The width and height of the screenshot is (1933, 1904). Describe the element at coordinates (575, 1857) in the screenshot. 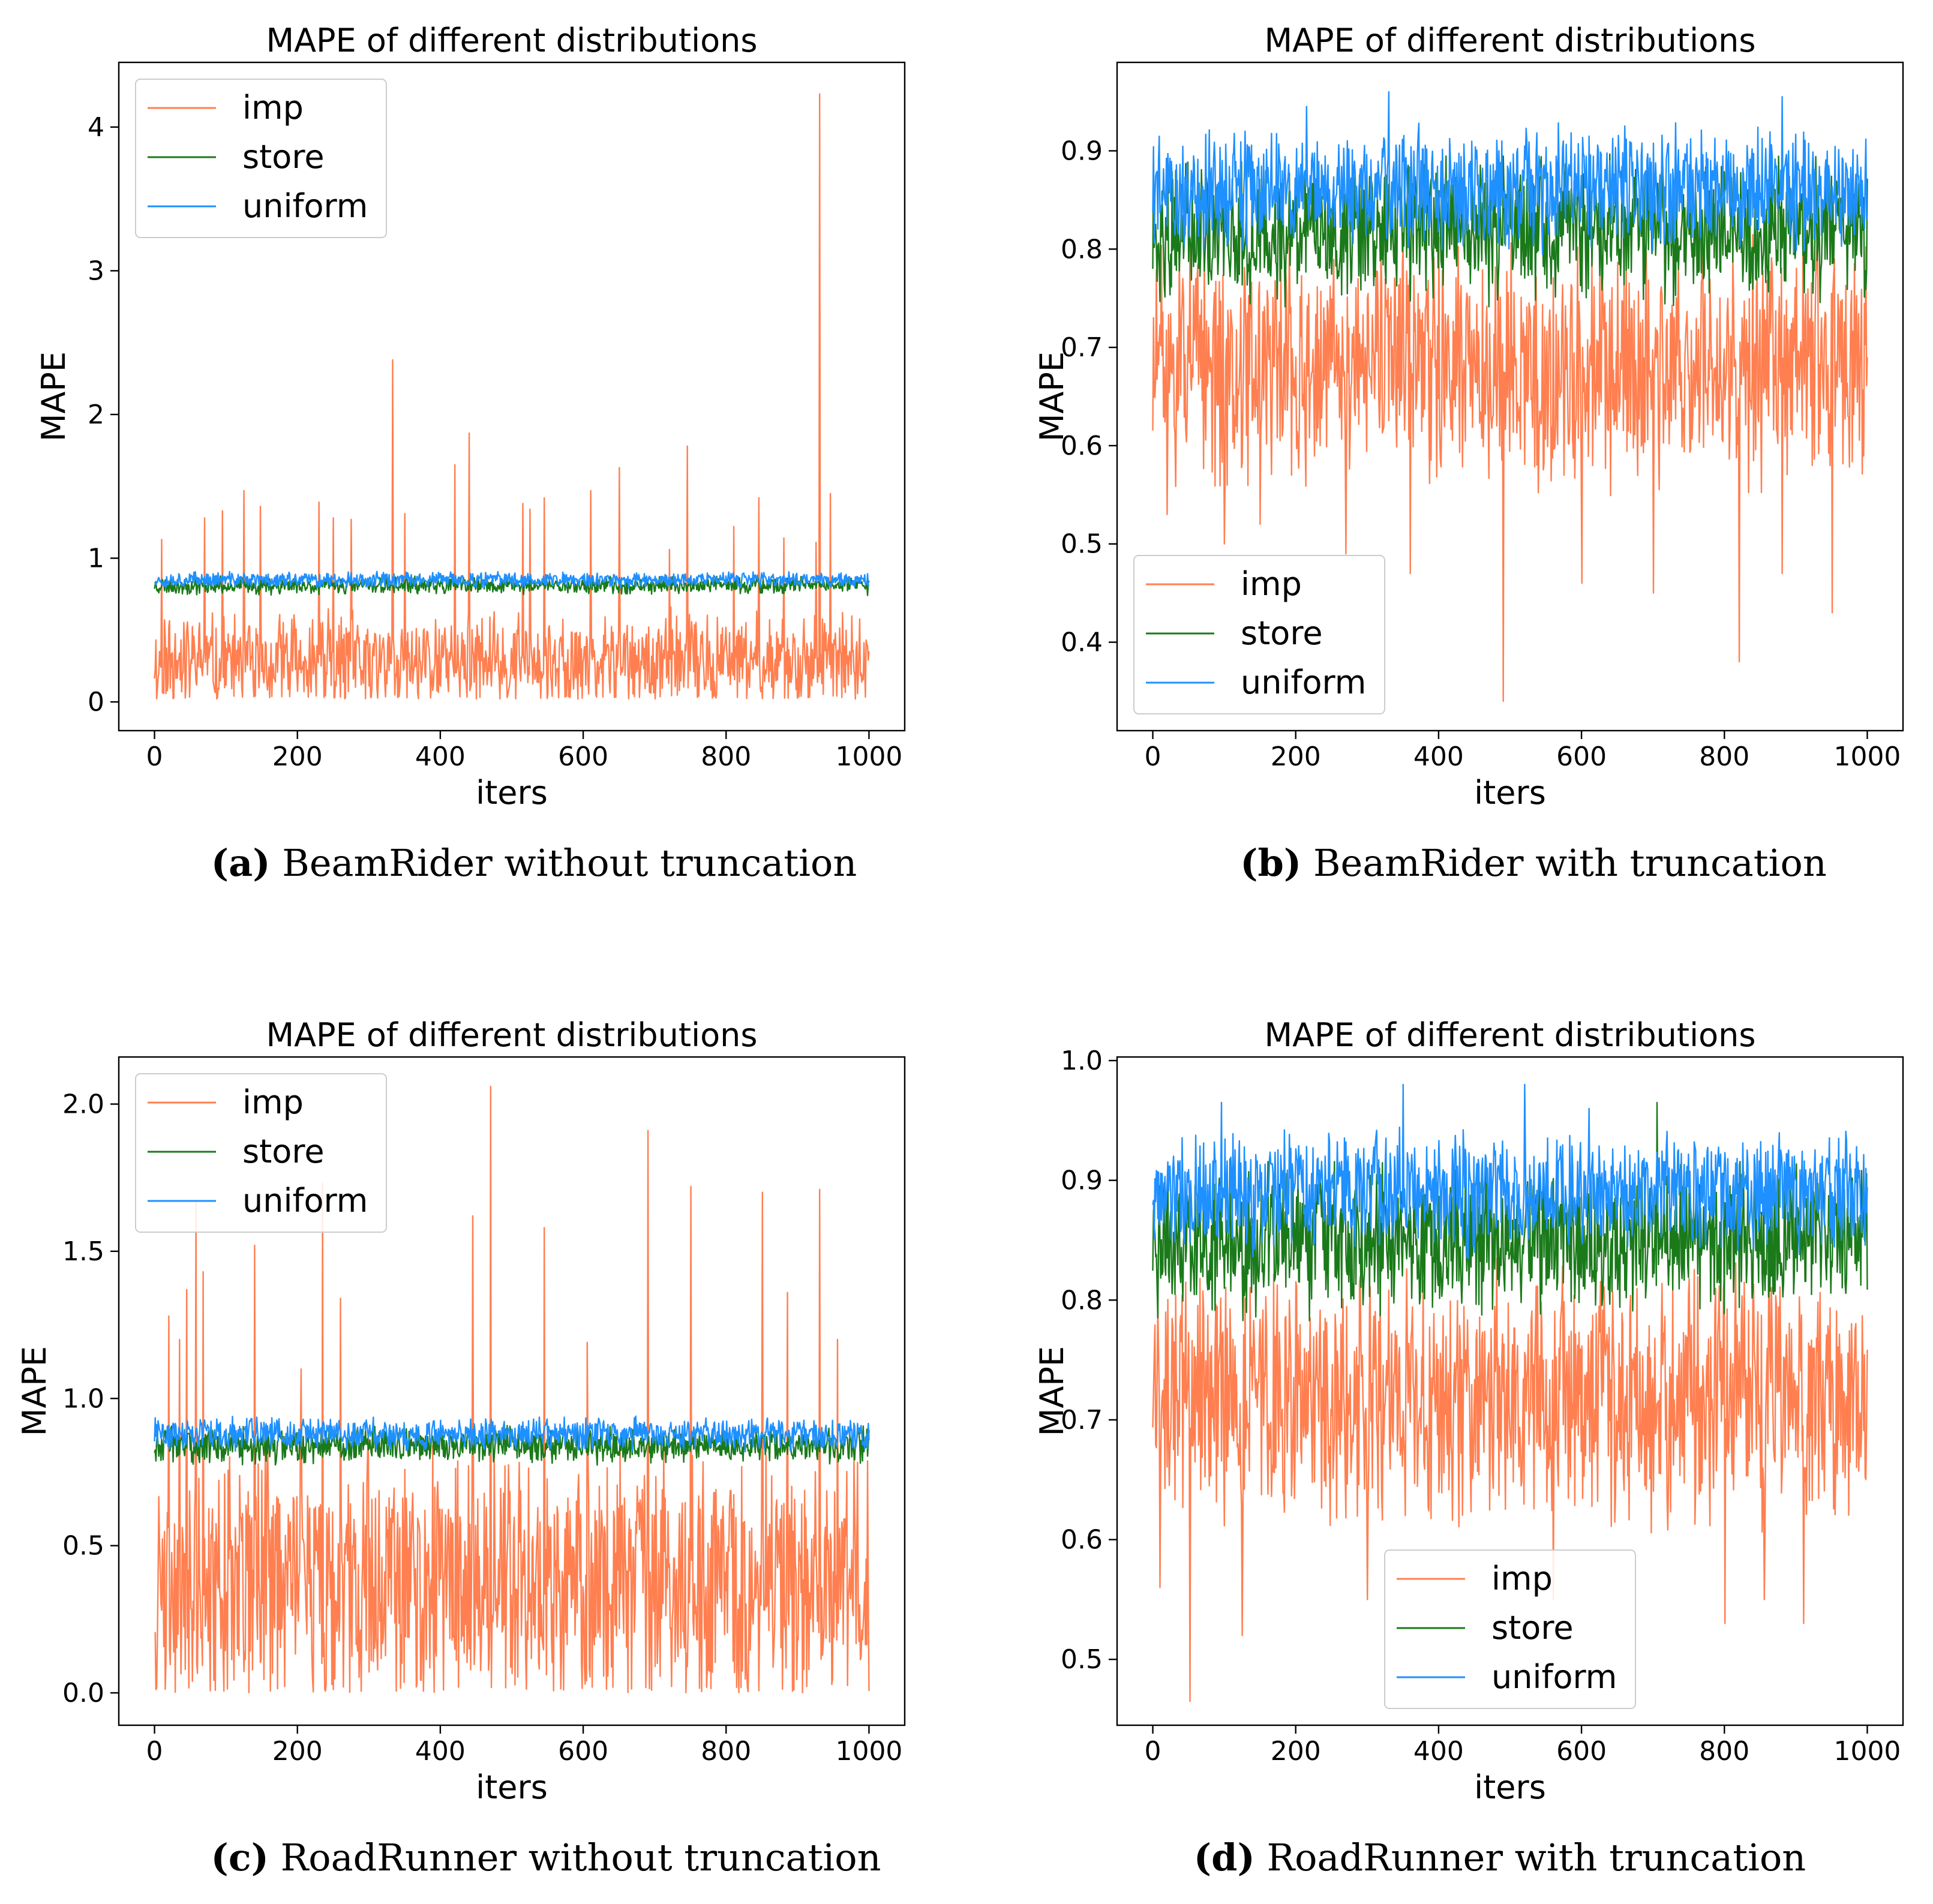

I see `subcaption-text: RoadRunner without truncation` at that location.